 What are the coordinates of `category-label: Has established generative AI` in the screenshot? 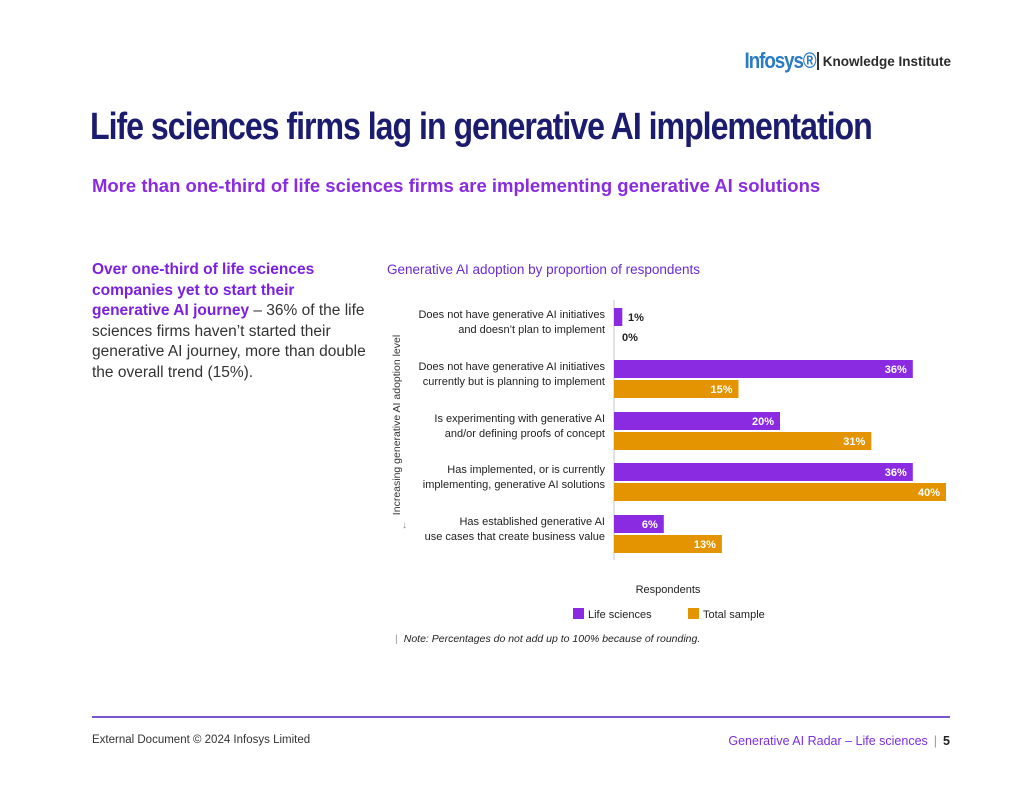 It's located at (532, 522).